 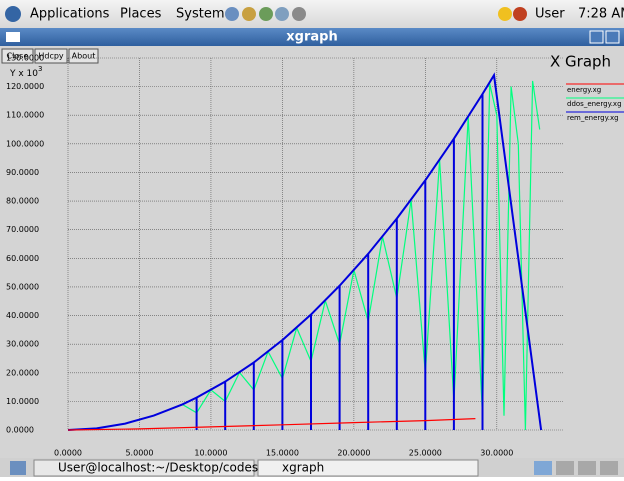 I want to click on y-tick-label: 0.0000, so click(x=20, y=430).